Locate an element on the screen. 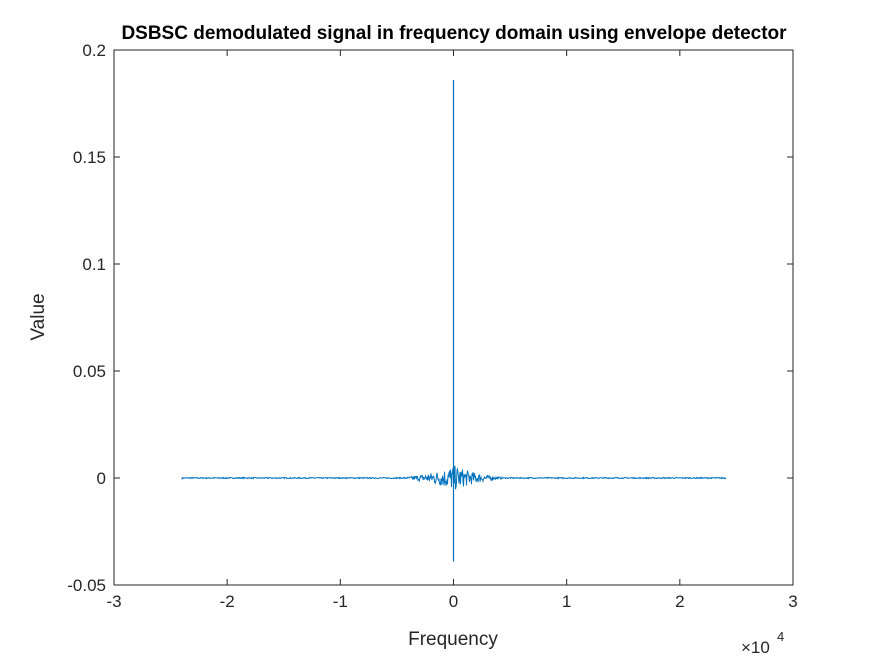  x-tick-label: 1 is located at coordinates (566, 601).